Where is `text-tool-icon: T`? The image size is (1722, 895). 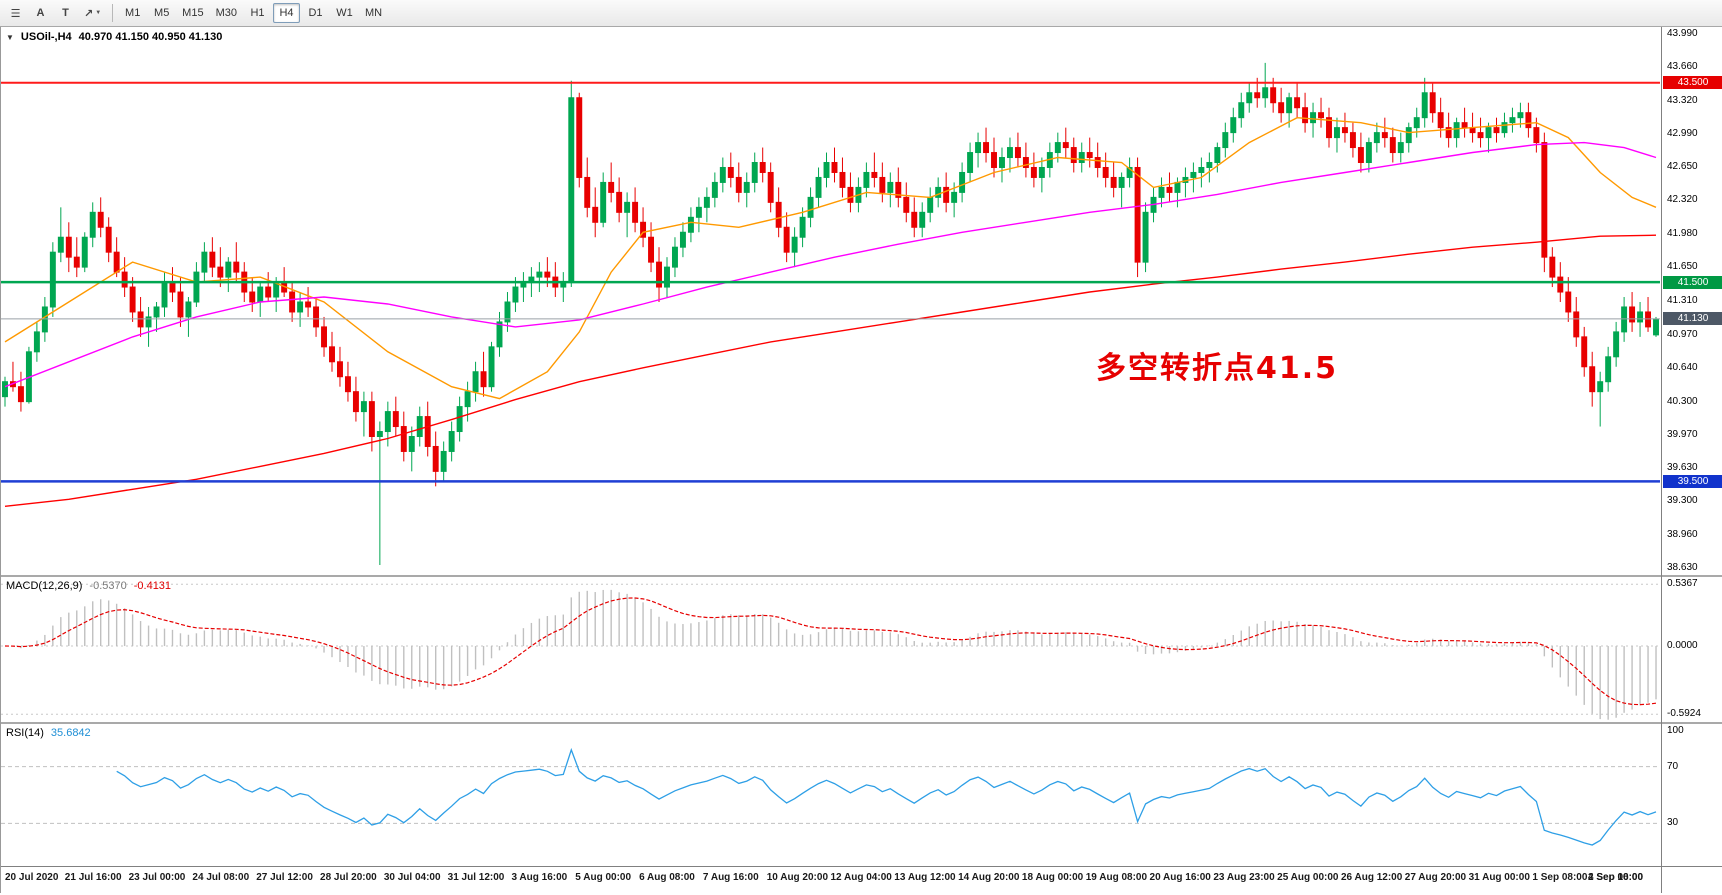
text-tool-icon: T is located at coordinates (65, 13).